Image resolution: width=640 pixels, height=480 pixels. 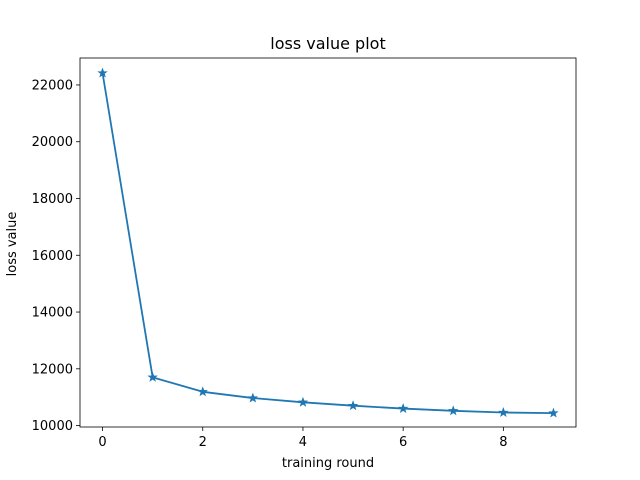 What do you see at coordinates (327, 43) in the screenshot?
I see `chart-title: loss value plot` at bounding box center [327, 43].